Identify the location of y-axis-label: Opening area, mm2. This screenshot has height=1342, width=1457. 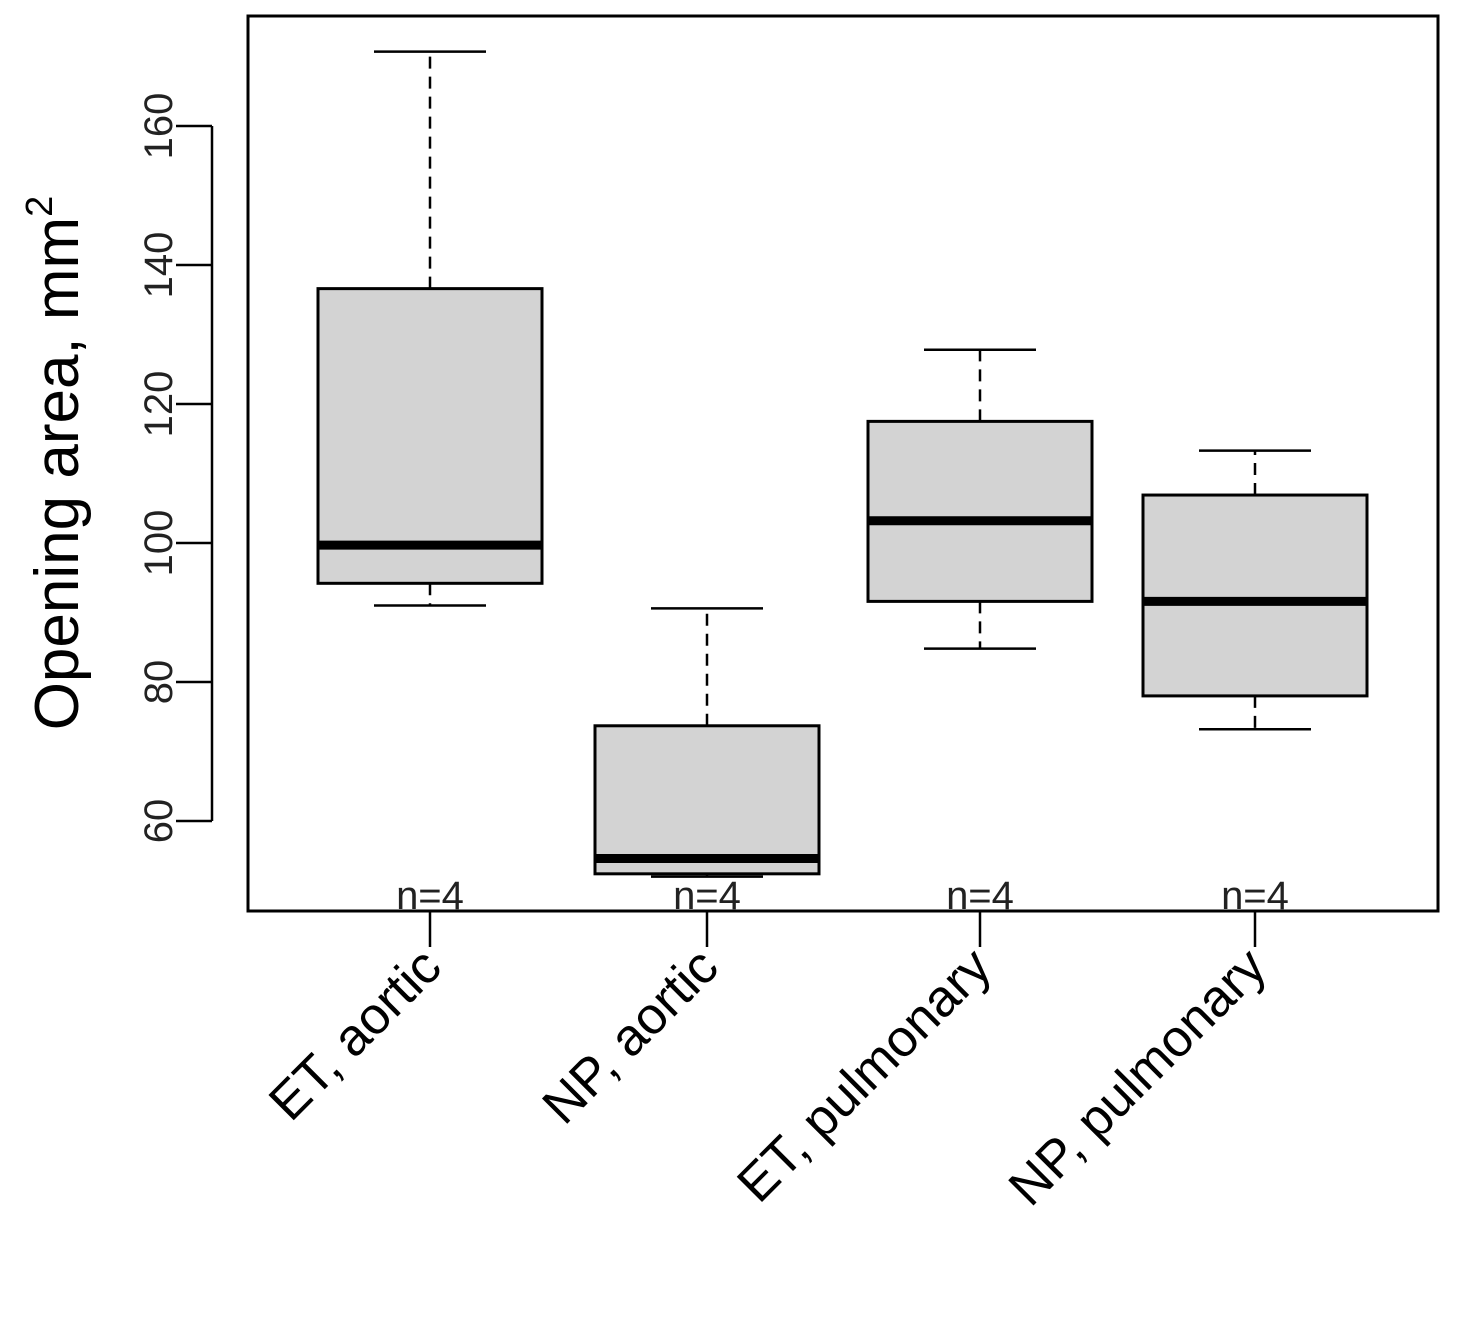
(55, 463).